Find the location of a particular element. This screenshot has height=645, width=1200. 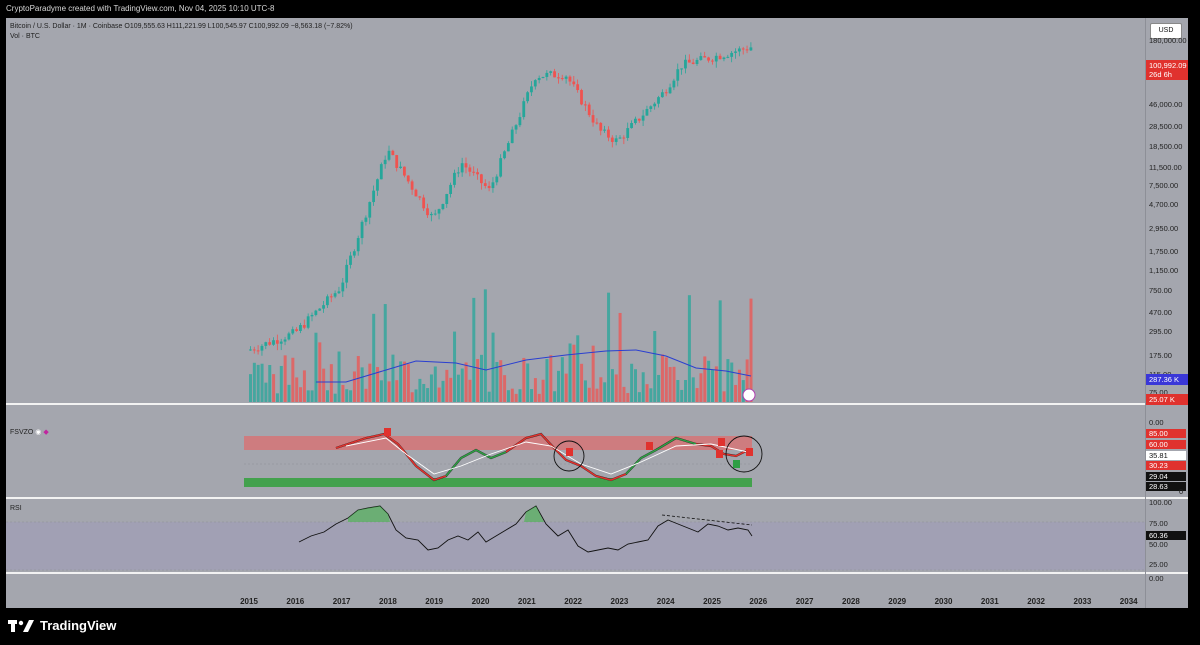

price-axis-label: 28,500.00 is located at coordinates (1166, 126).